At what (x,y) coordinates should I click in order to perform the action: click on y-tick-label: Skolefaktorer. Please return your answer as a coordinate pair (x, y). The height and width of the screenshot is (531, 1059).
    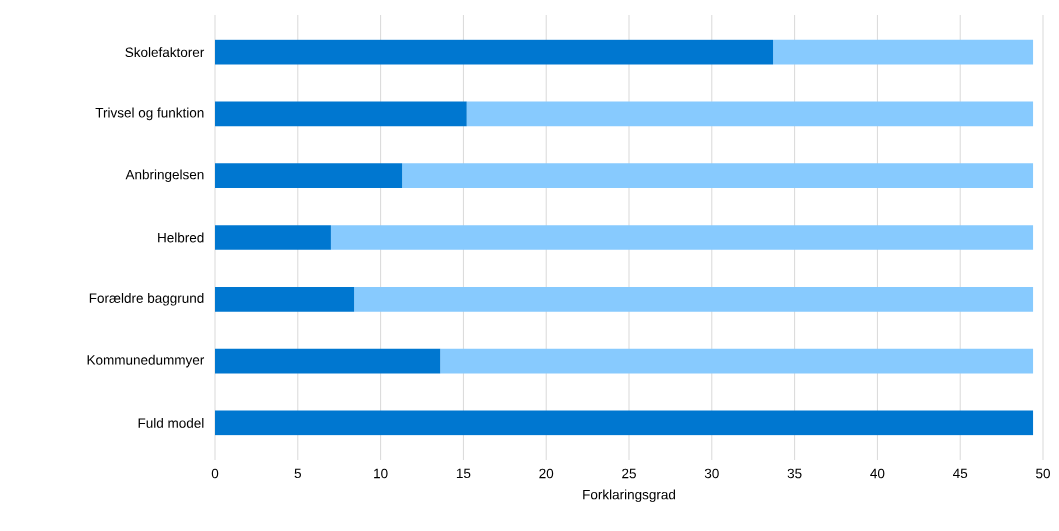
    Looking at the image, I should click on (165, 52).